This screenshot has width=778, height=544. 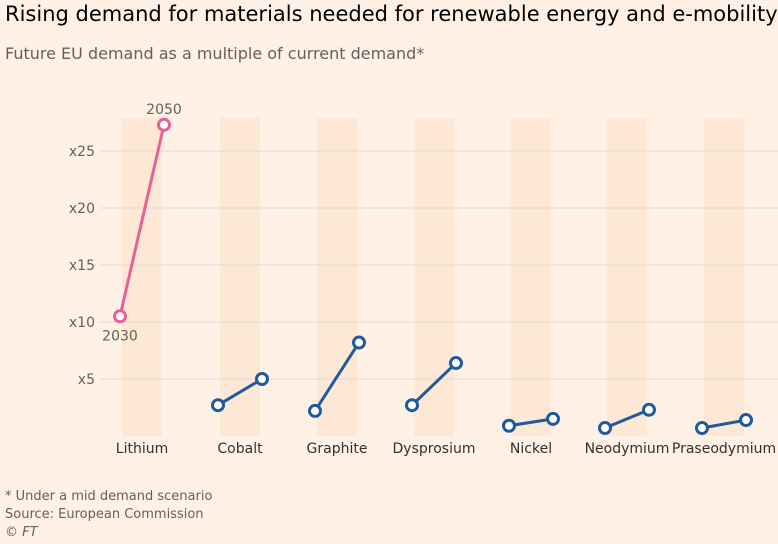 What do you see at coordinates (240, 392) in the screenshot?
I see `connector-cobalt` at bounding box center [240, 392].